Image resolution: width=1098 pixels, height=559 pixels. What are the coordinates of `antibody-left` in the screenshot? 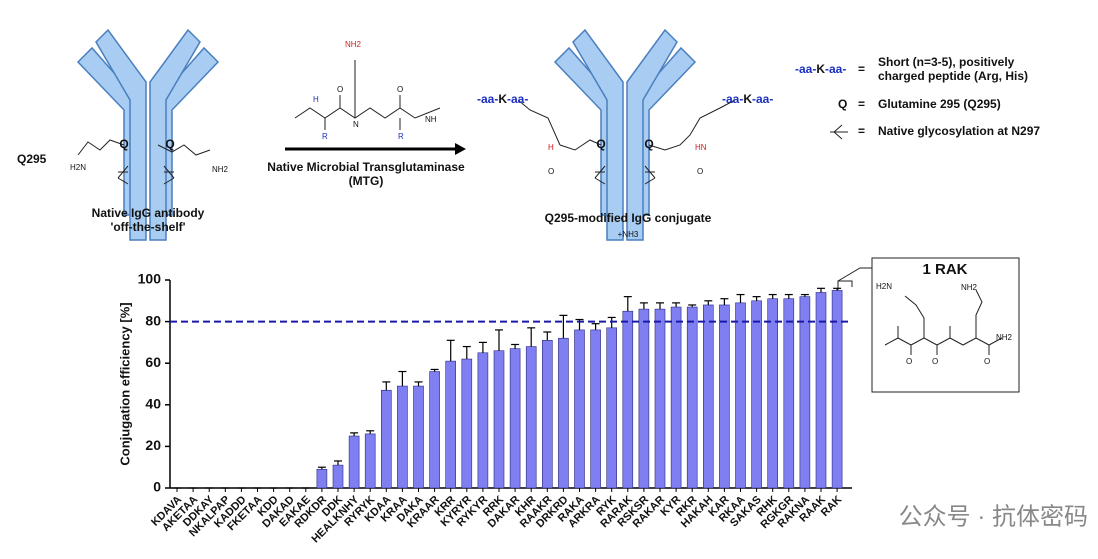 It's located at (148, 134).